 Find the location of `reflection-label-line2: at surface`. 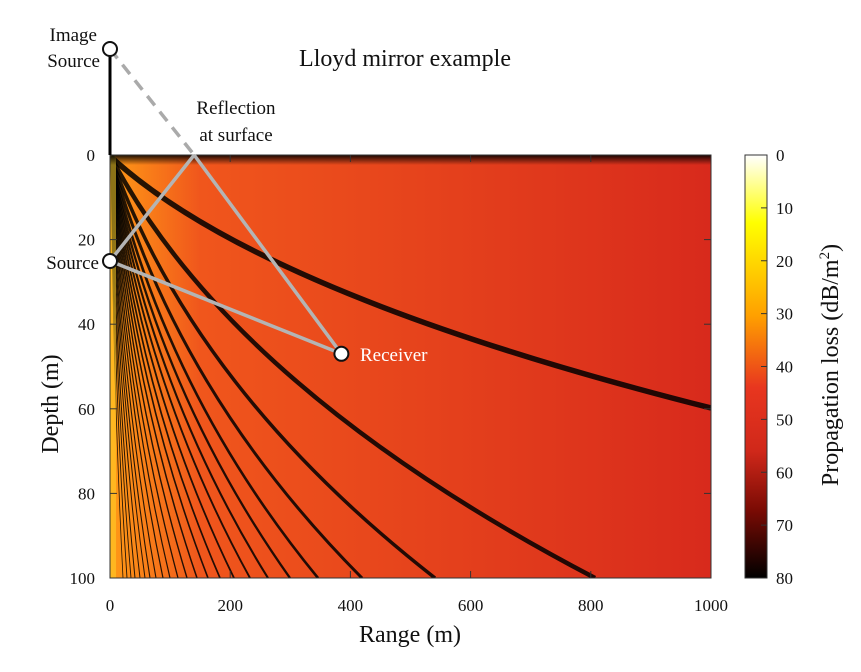

reflection-label-line2: at surface is located at coordinates (235, 135).